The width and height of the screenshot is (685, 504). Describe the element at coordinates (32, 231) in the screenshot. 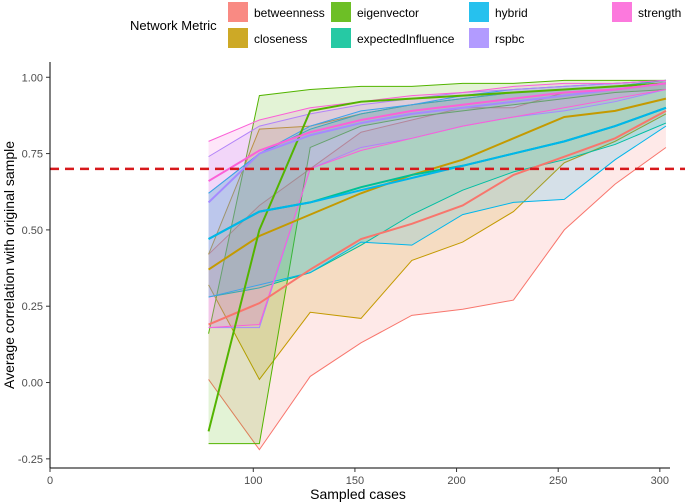

I see `y-tick-label: 0.50` at that location.